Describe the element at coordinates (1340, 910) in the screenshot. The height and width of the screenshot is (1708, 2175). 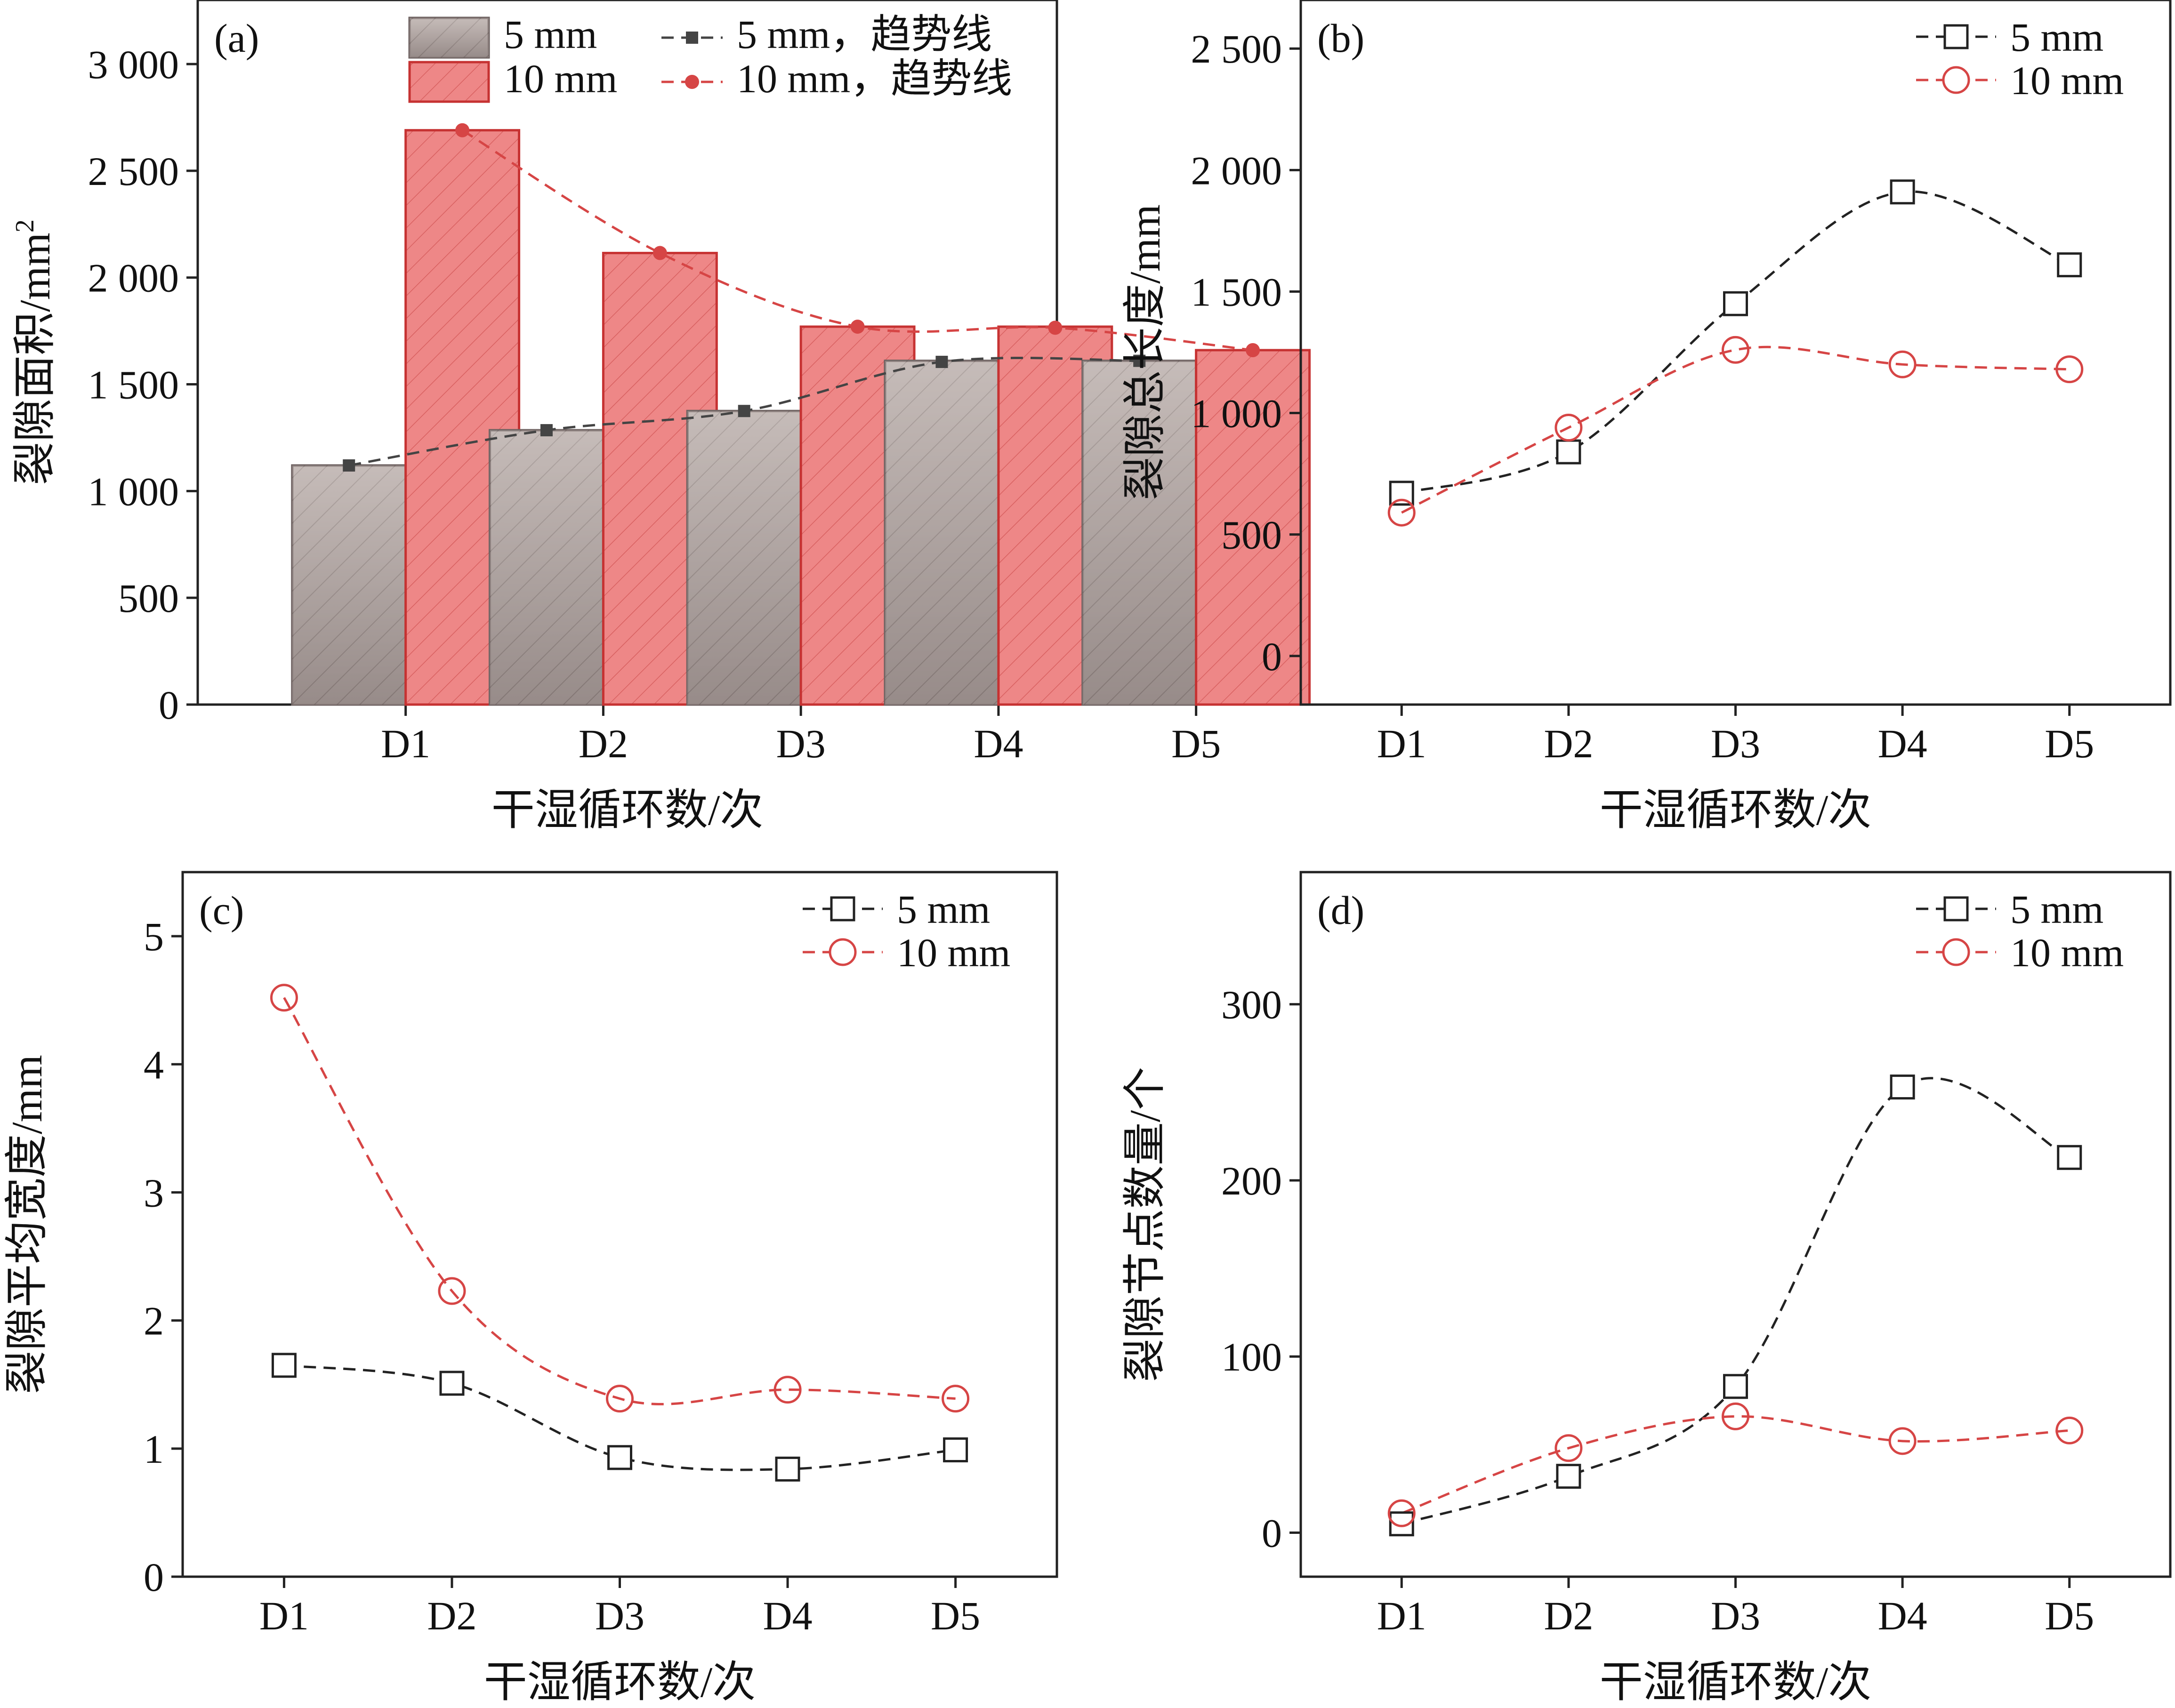
I see `panel-label: (d)` at that location.